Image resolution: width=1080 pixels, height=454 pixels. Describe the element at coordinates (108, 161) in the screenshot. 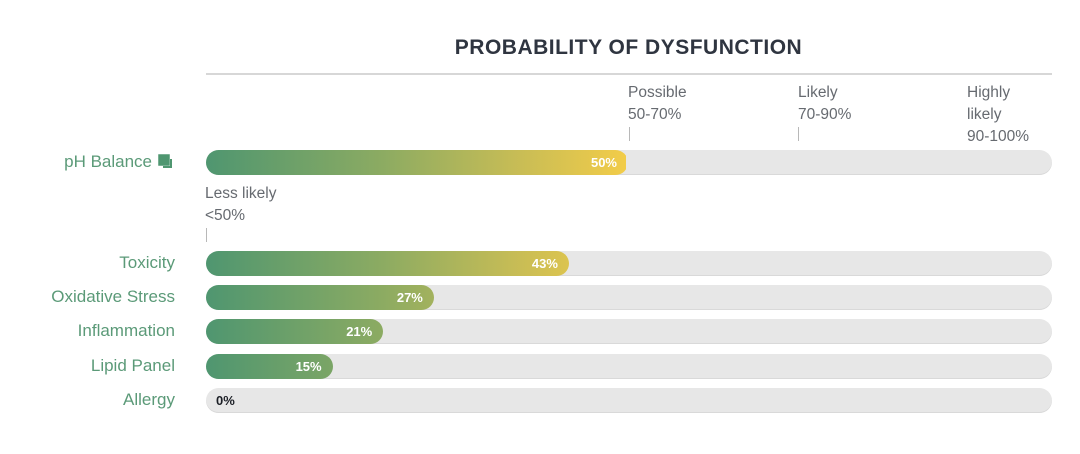

I see `category-label-ph-balance: pH Balance` at that location.